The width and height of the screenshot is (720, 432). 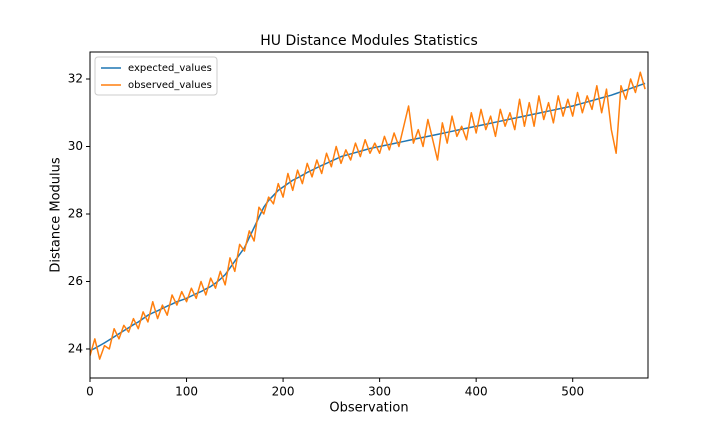 What do you see at coordinates (572, 392) in the screenshot?
I see `x-tick-label: 500` at bounding box center [572, 392].